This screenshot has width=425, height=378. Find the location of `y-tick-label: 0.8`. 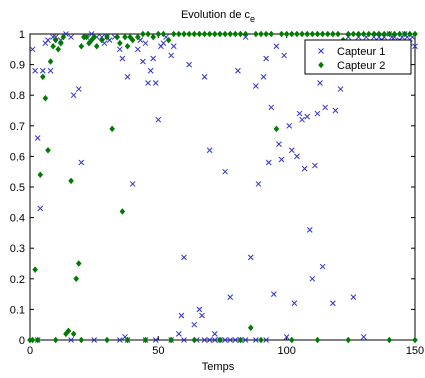

y-tick-label: 0.8 is located at coordinates (17, 96).